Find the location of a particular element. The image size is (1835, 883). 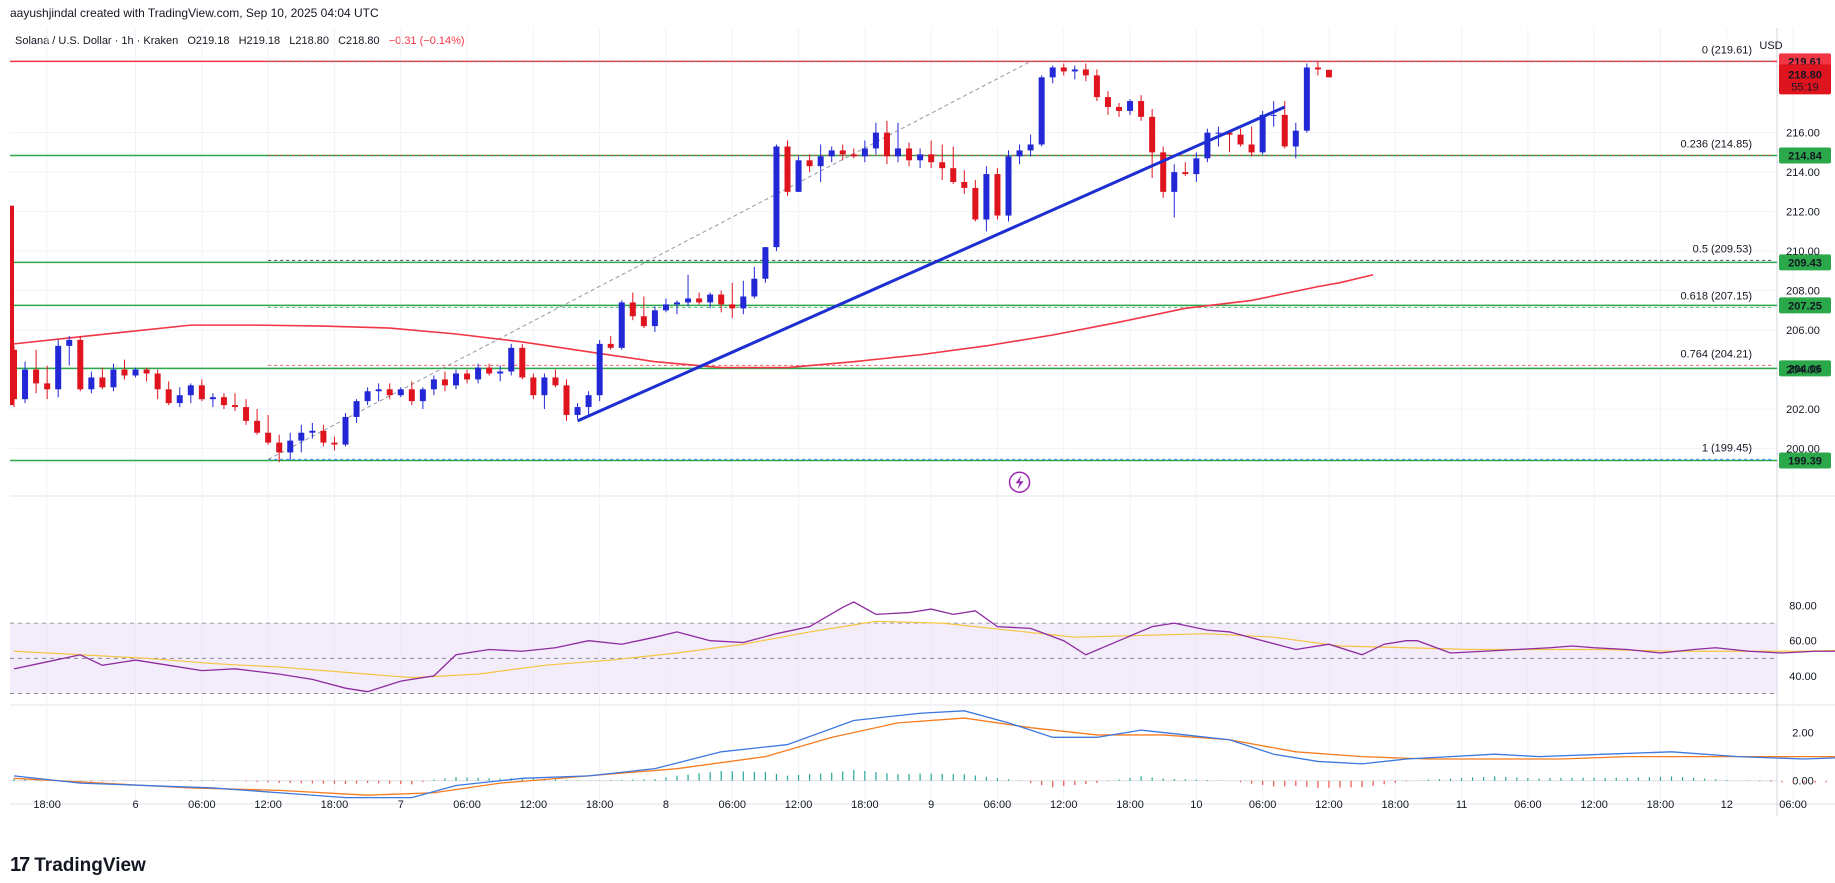

macd-tick-label: 2.00 is located at coordinates (1802, 734).